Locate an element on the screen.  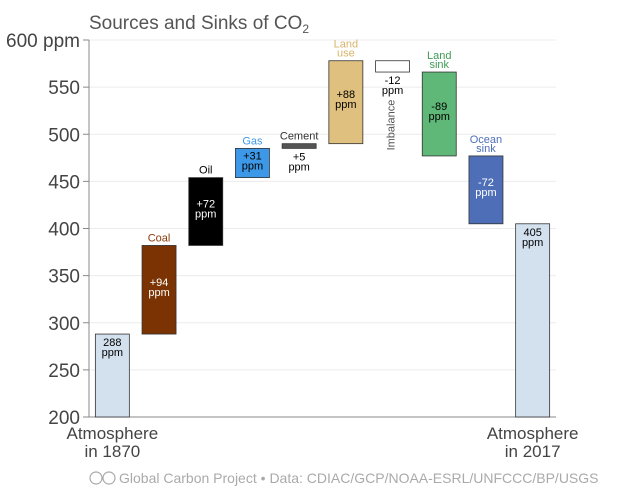
bar-cement is located at coordinates (299, 146).